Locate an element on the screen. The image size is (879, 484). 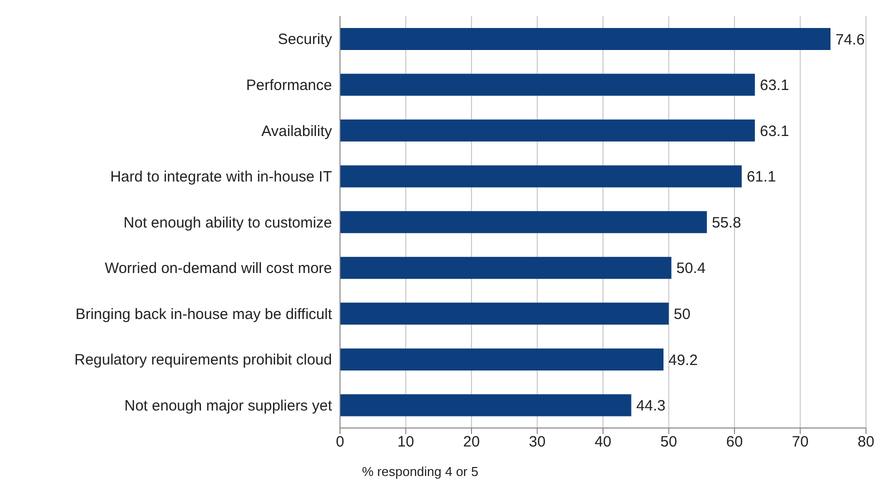
y-tick-label: Not enough ability to customize is located at coordinates (228, 223).